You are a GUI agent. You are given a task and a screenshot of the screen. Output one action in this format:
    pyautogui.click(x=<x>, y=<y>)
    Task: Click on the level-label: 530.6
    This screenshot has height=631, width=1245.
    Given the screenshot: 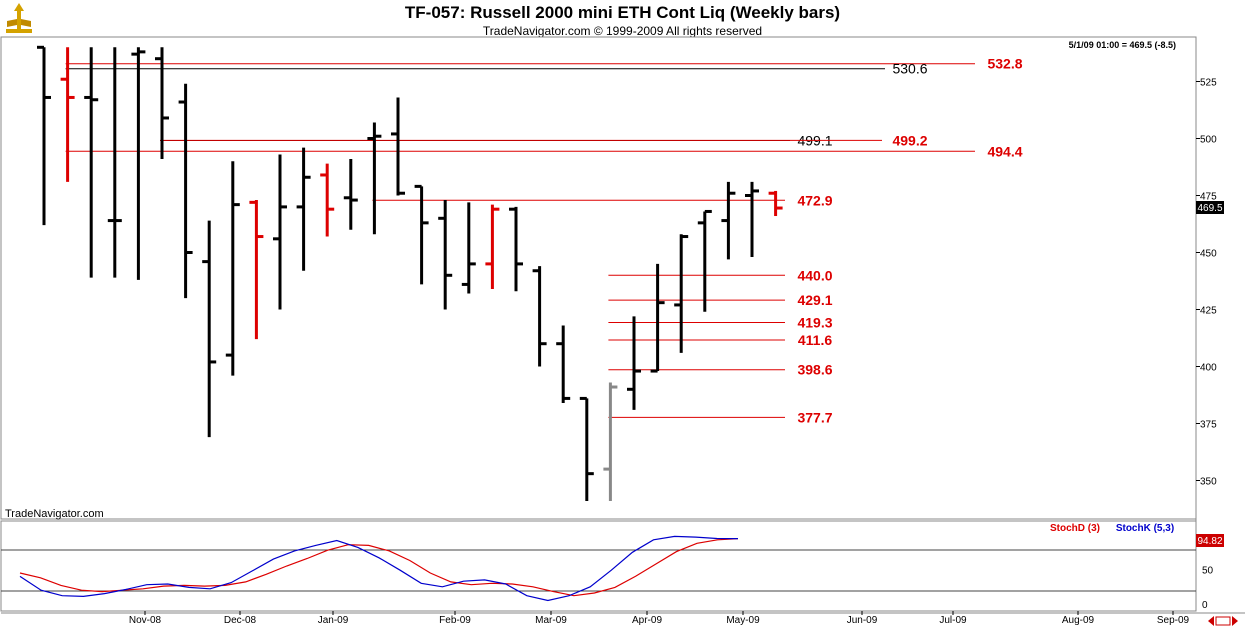 What is the action you would take?
    pyautogui.click(x=909, y=69)
    